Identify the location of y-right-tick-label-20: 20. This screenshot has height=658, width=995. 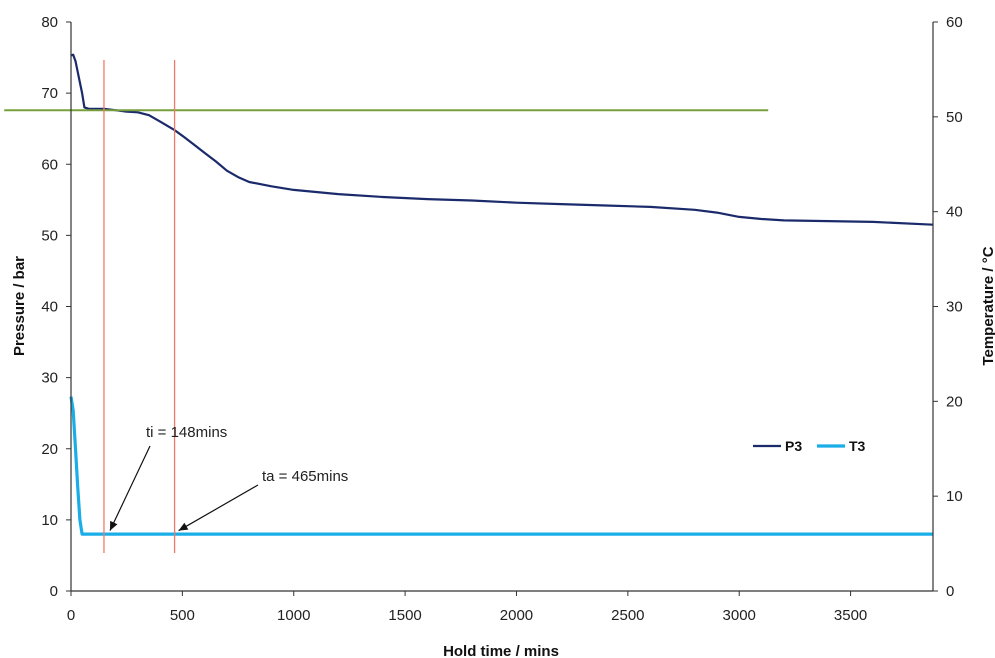
(954, 401).